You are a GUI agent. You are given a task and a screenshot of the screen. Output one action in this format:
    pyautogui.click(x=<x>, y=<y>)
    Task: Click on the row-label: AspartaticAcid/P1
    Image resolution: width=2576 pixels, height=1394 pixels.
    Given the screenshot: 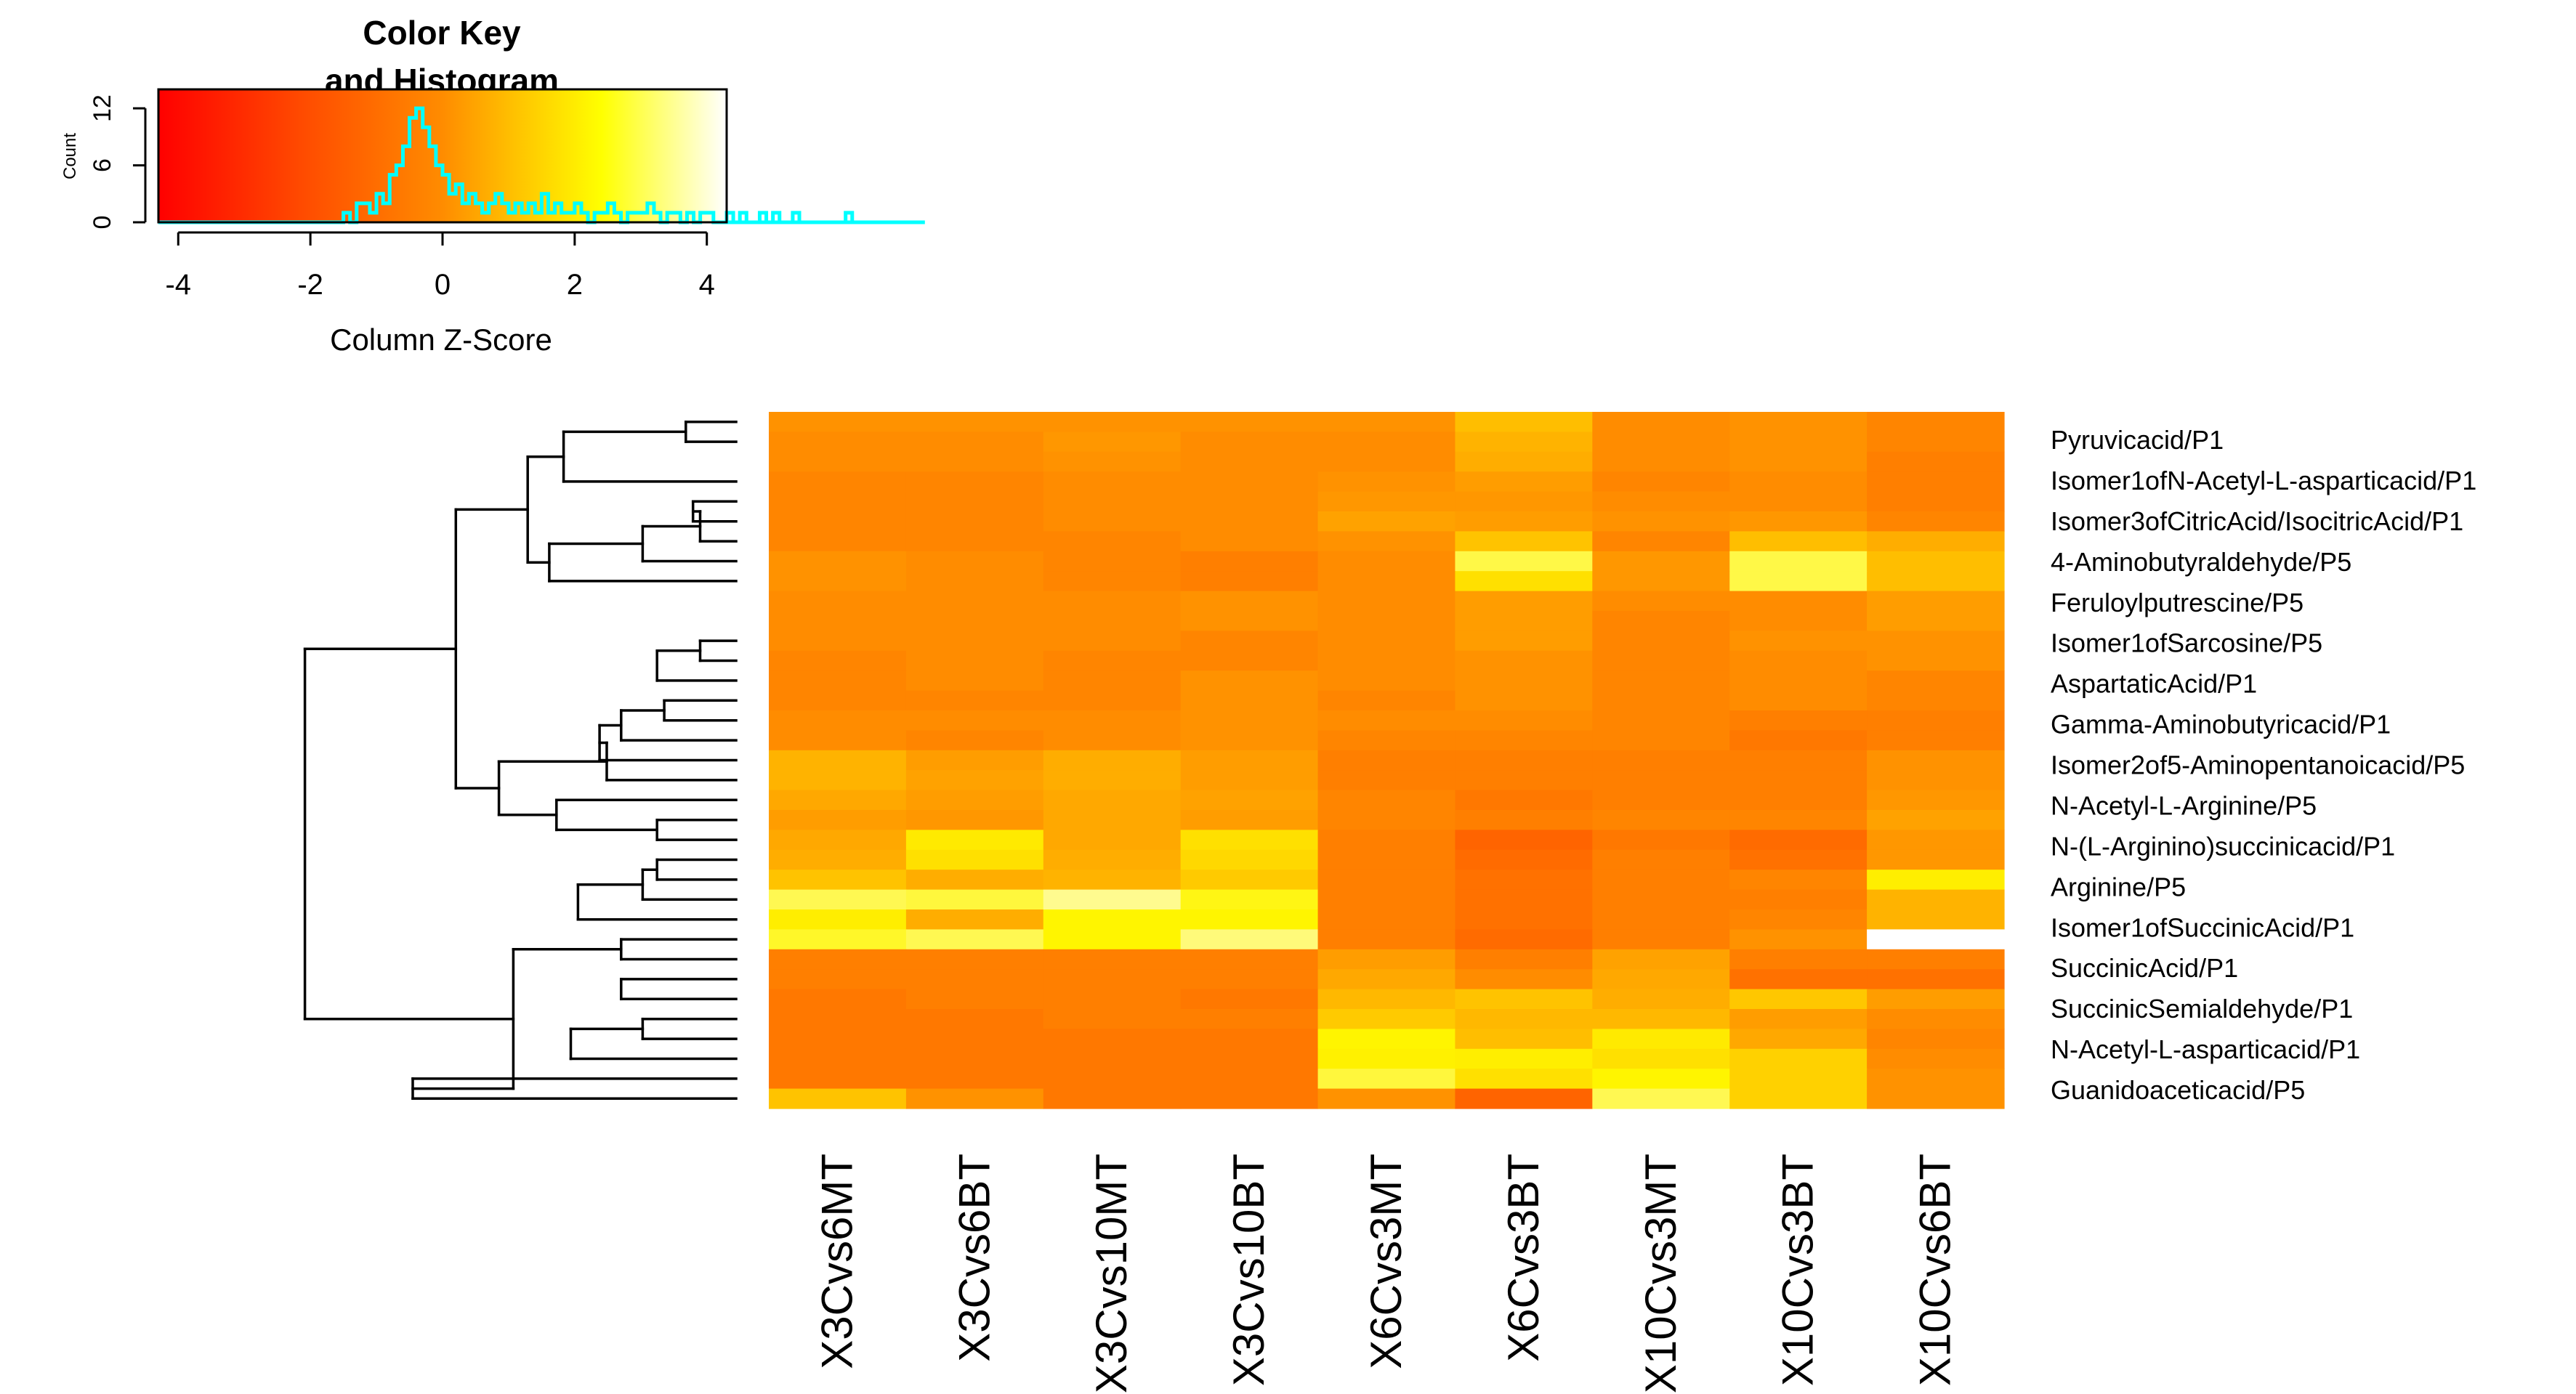 What is the action you would take?
    pyautogui.click(x=2154, y=684)
    